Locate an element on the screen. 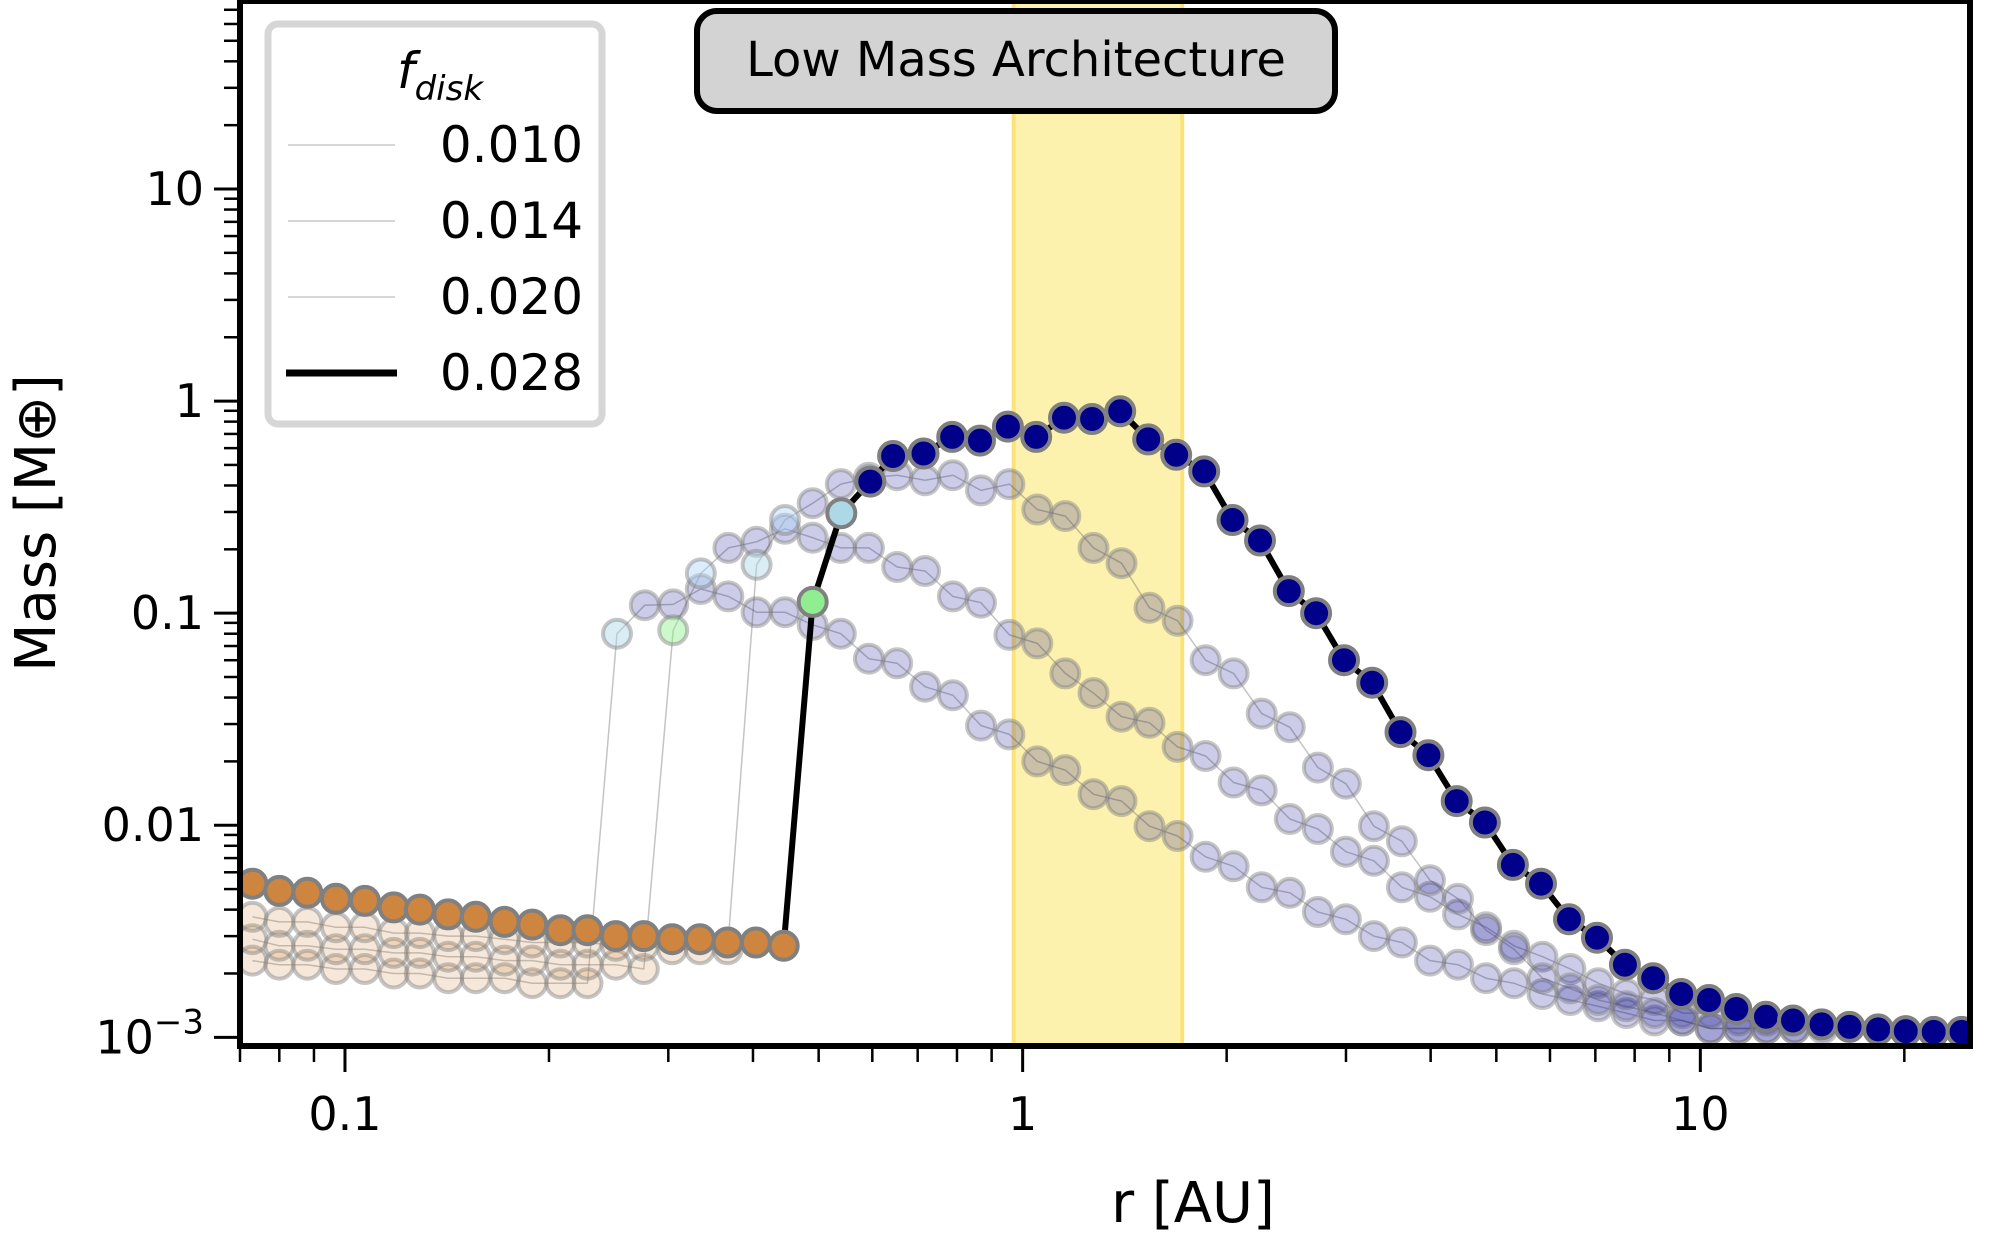 The image size is (2000, 1247). y-axis-label: Mass [M⊕] is located at coordinates (36, 523).